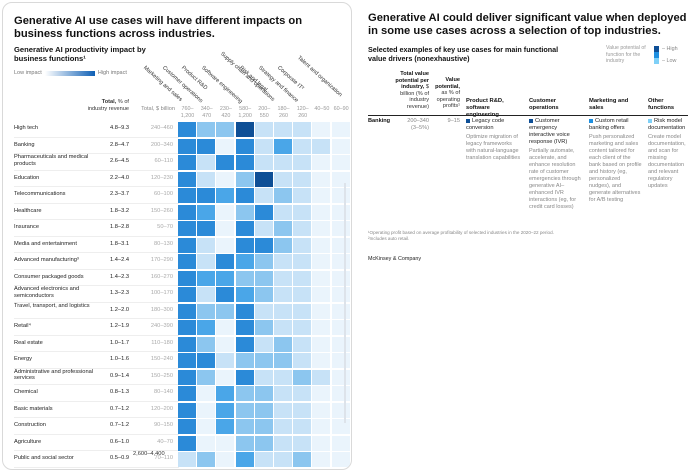 The width and height of the screenshot is (693, 472). What do you see at coordinates (109, 102) in the screenshot?
I see `header-total-pct-bold: Total,` at bounding box center [109, 102].